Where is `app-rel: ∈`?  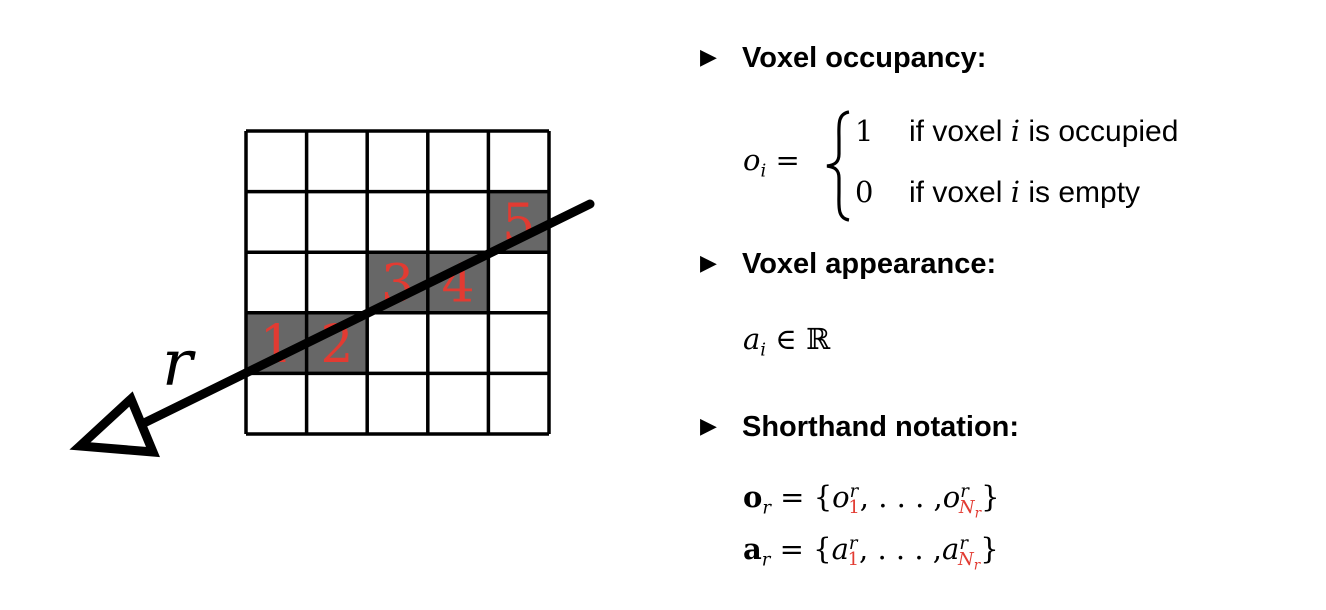 app-rel: ∈ is located at coordinates (786, 339).